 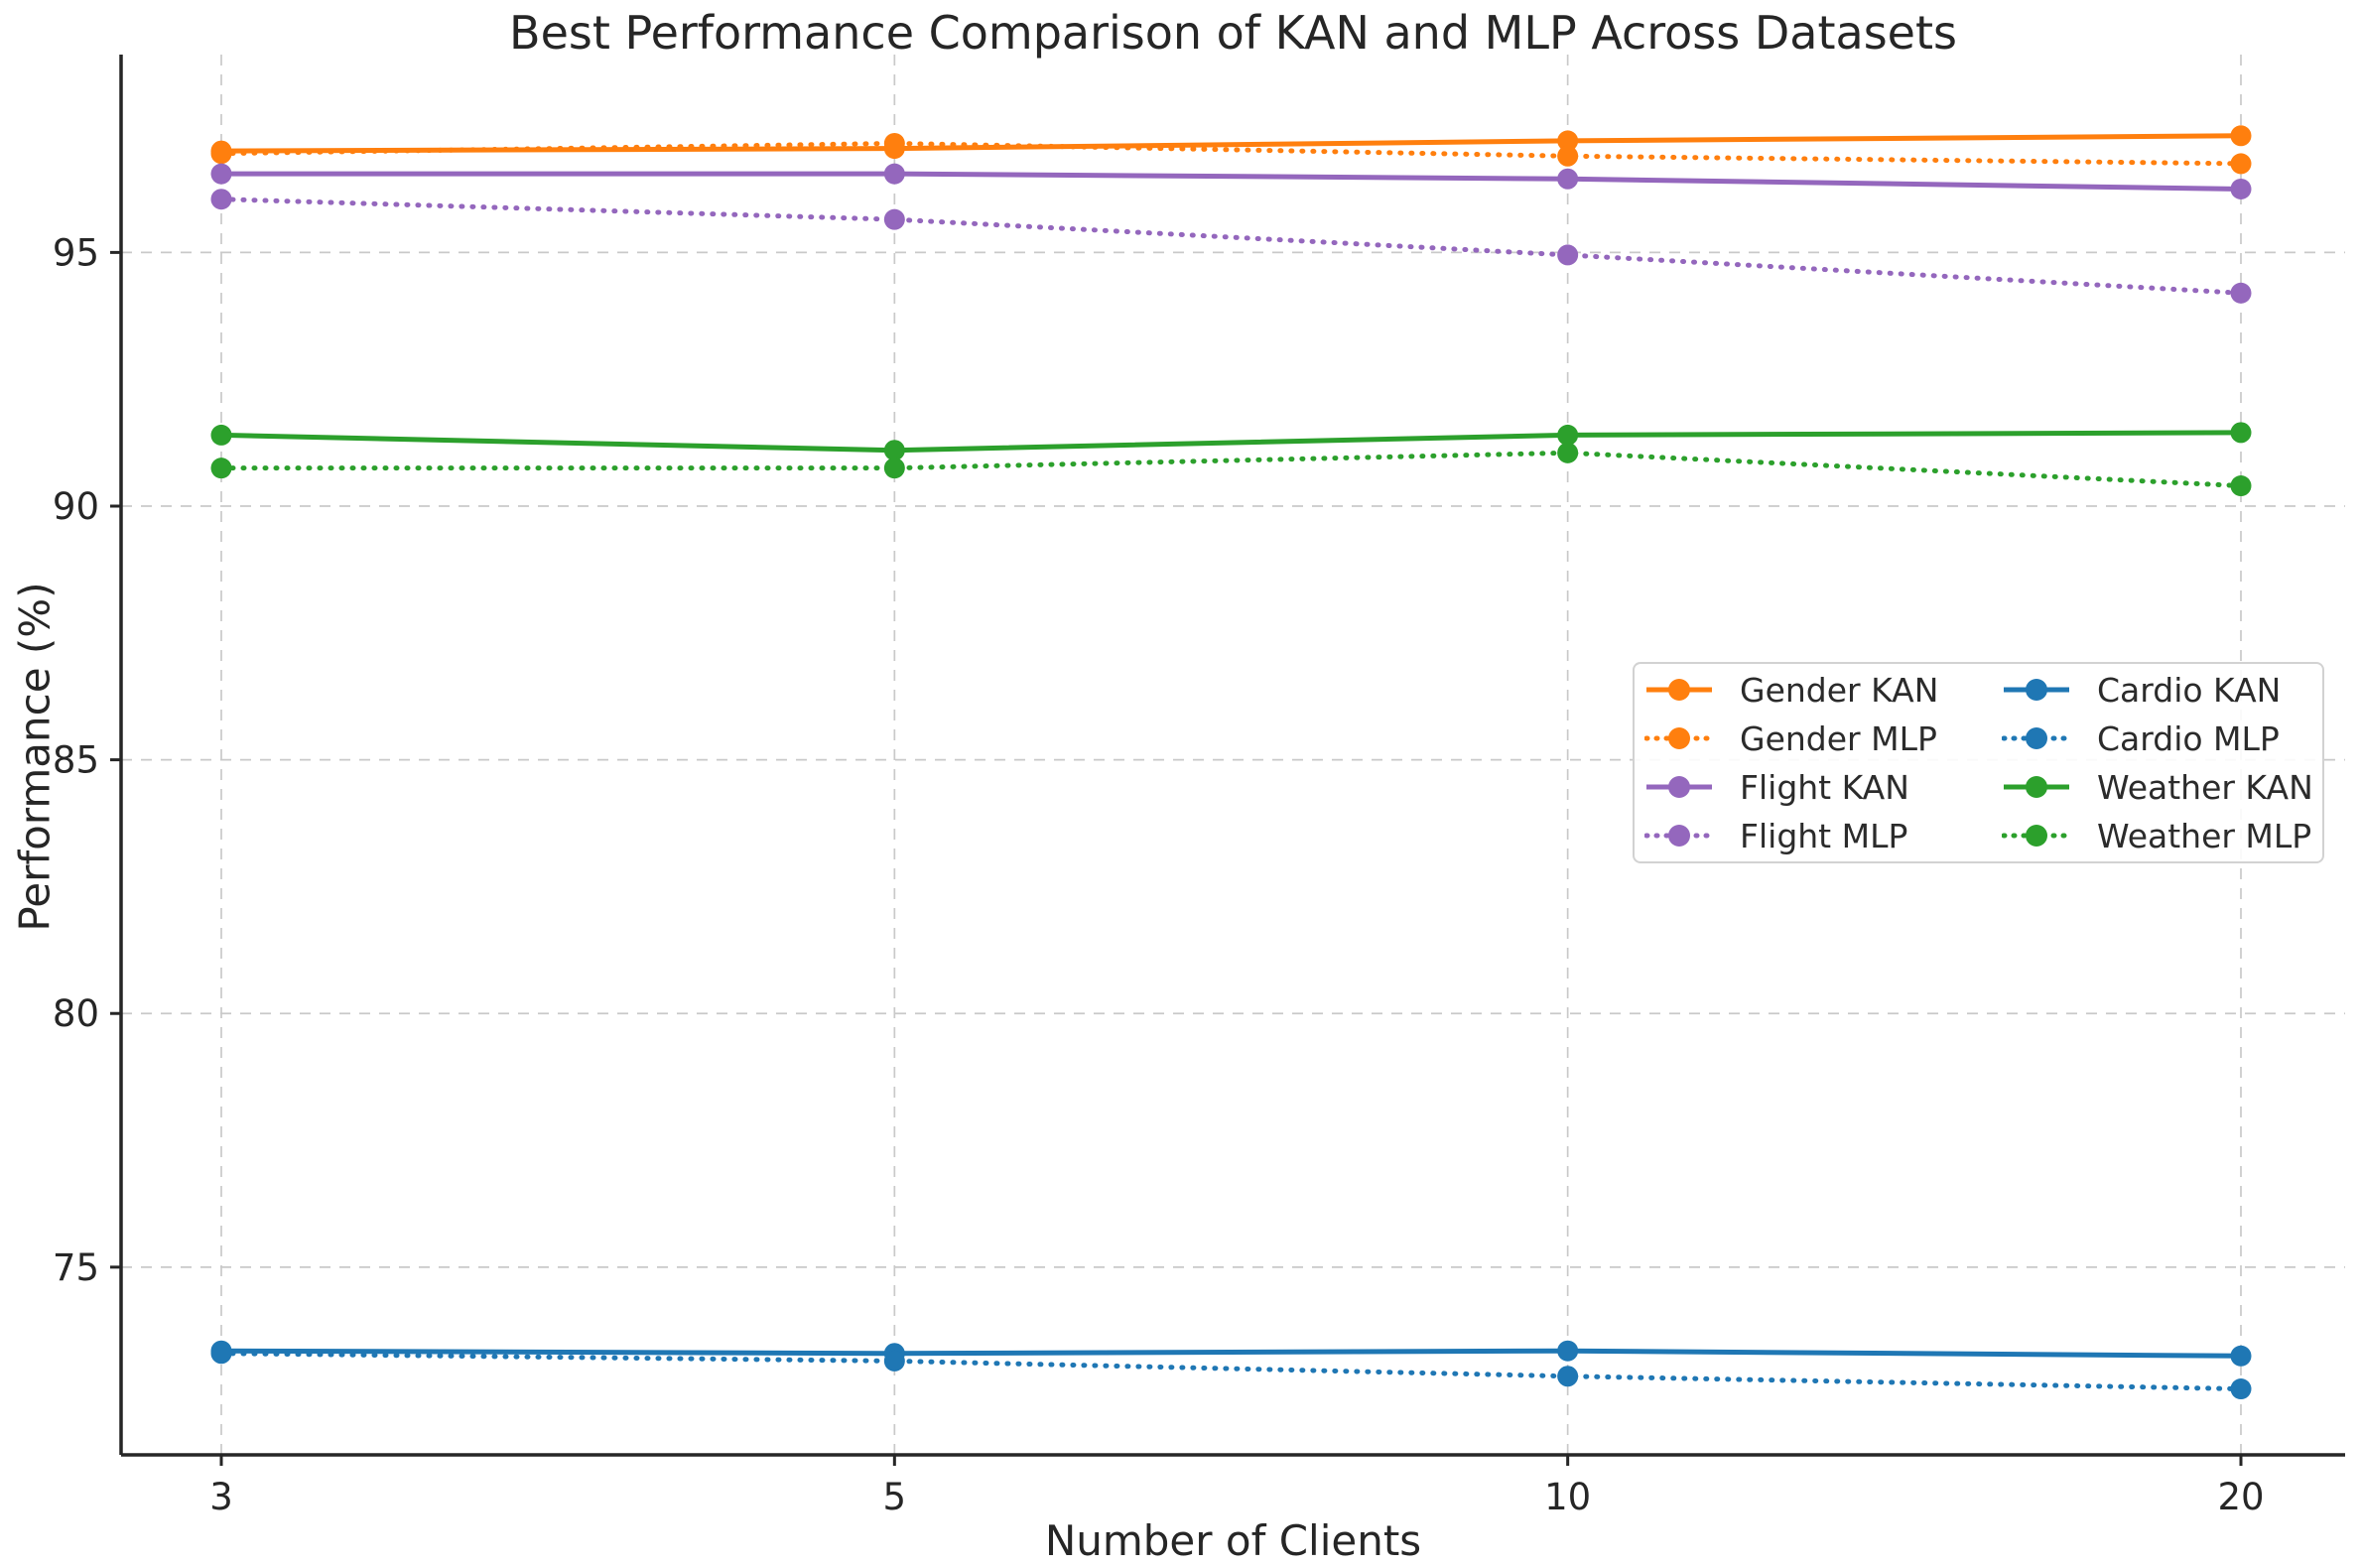 I want to click on legend-label: Weather KAN, so click(x=2205, y=787).